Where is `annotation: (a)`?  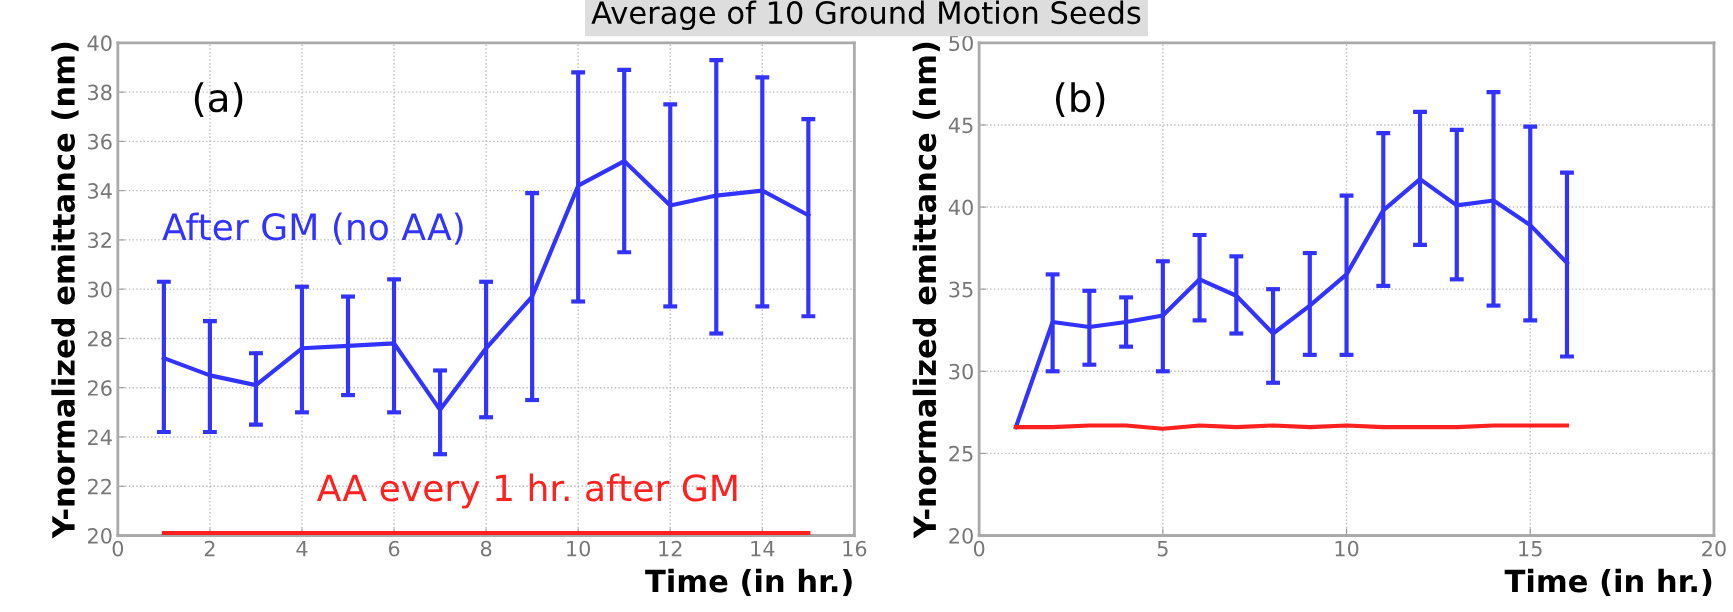 annotation: (a) is located at coordinates (218, 99).